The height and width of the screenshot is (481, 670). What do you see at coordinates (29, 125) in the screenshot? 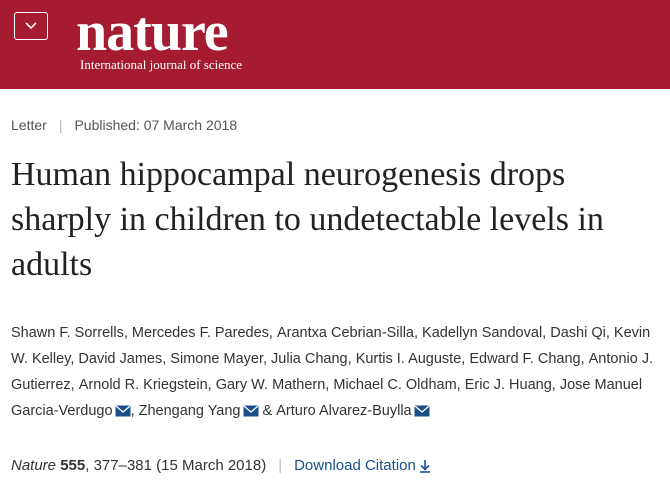
I see `article-type: Letter` at bounding box center [29, 125].